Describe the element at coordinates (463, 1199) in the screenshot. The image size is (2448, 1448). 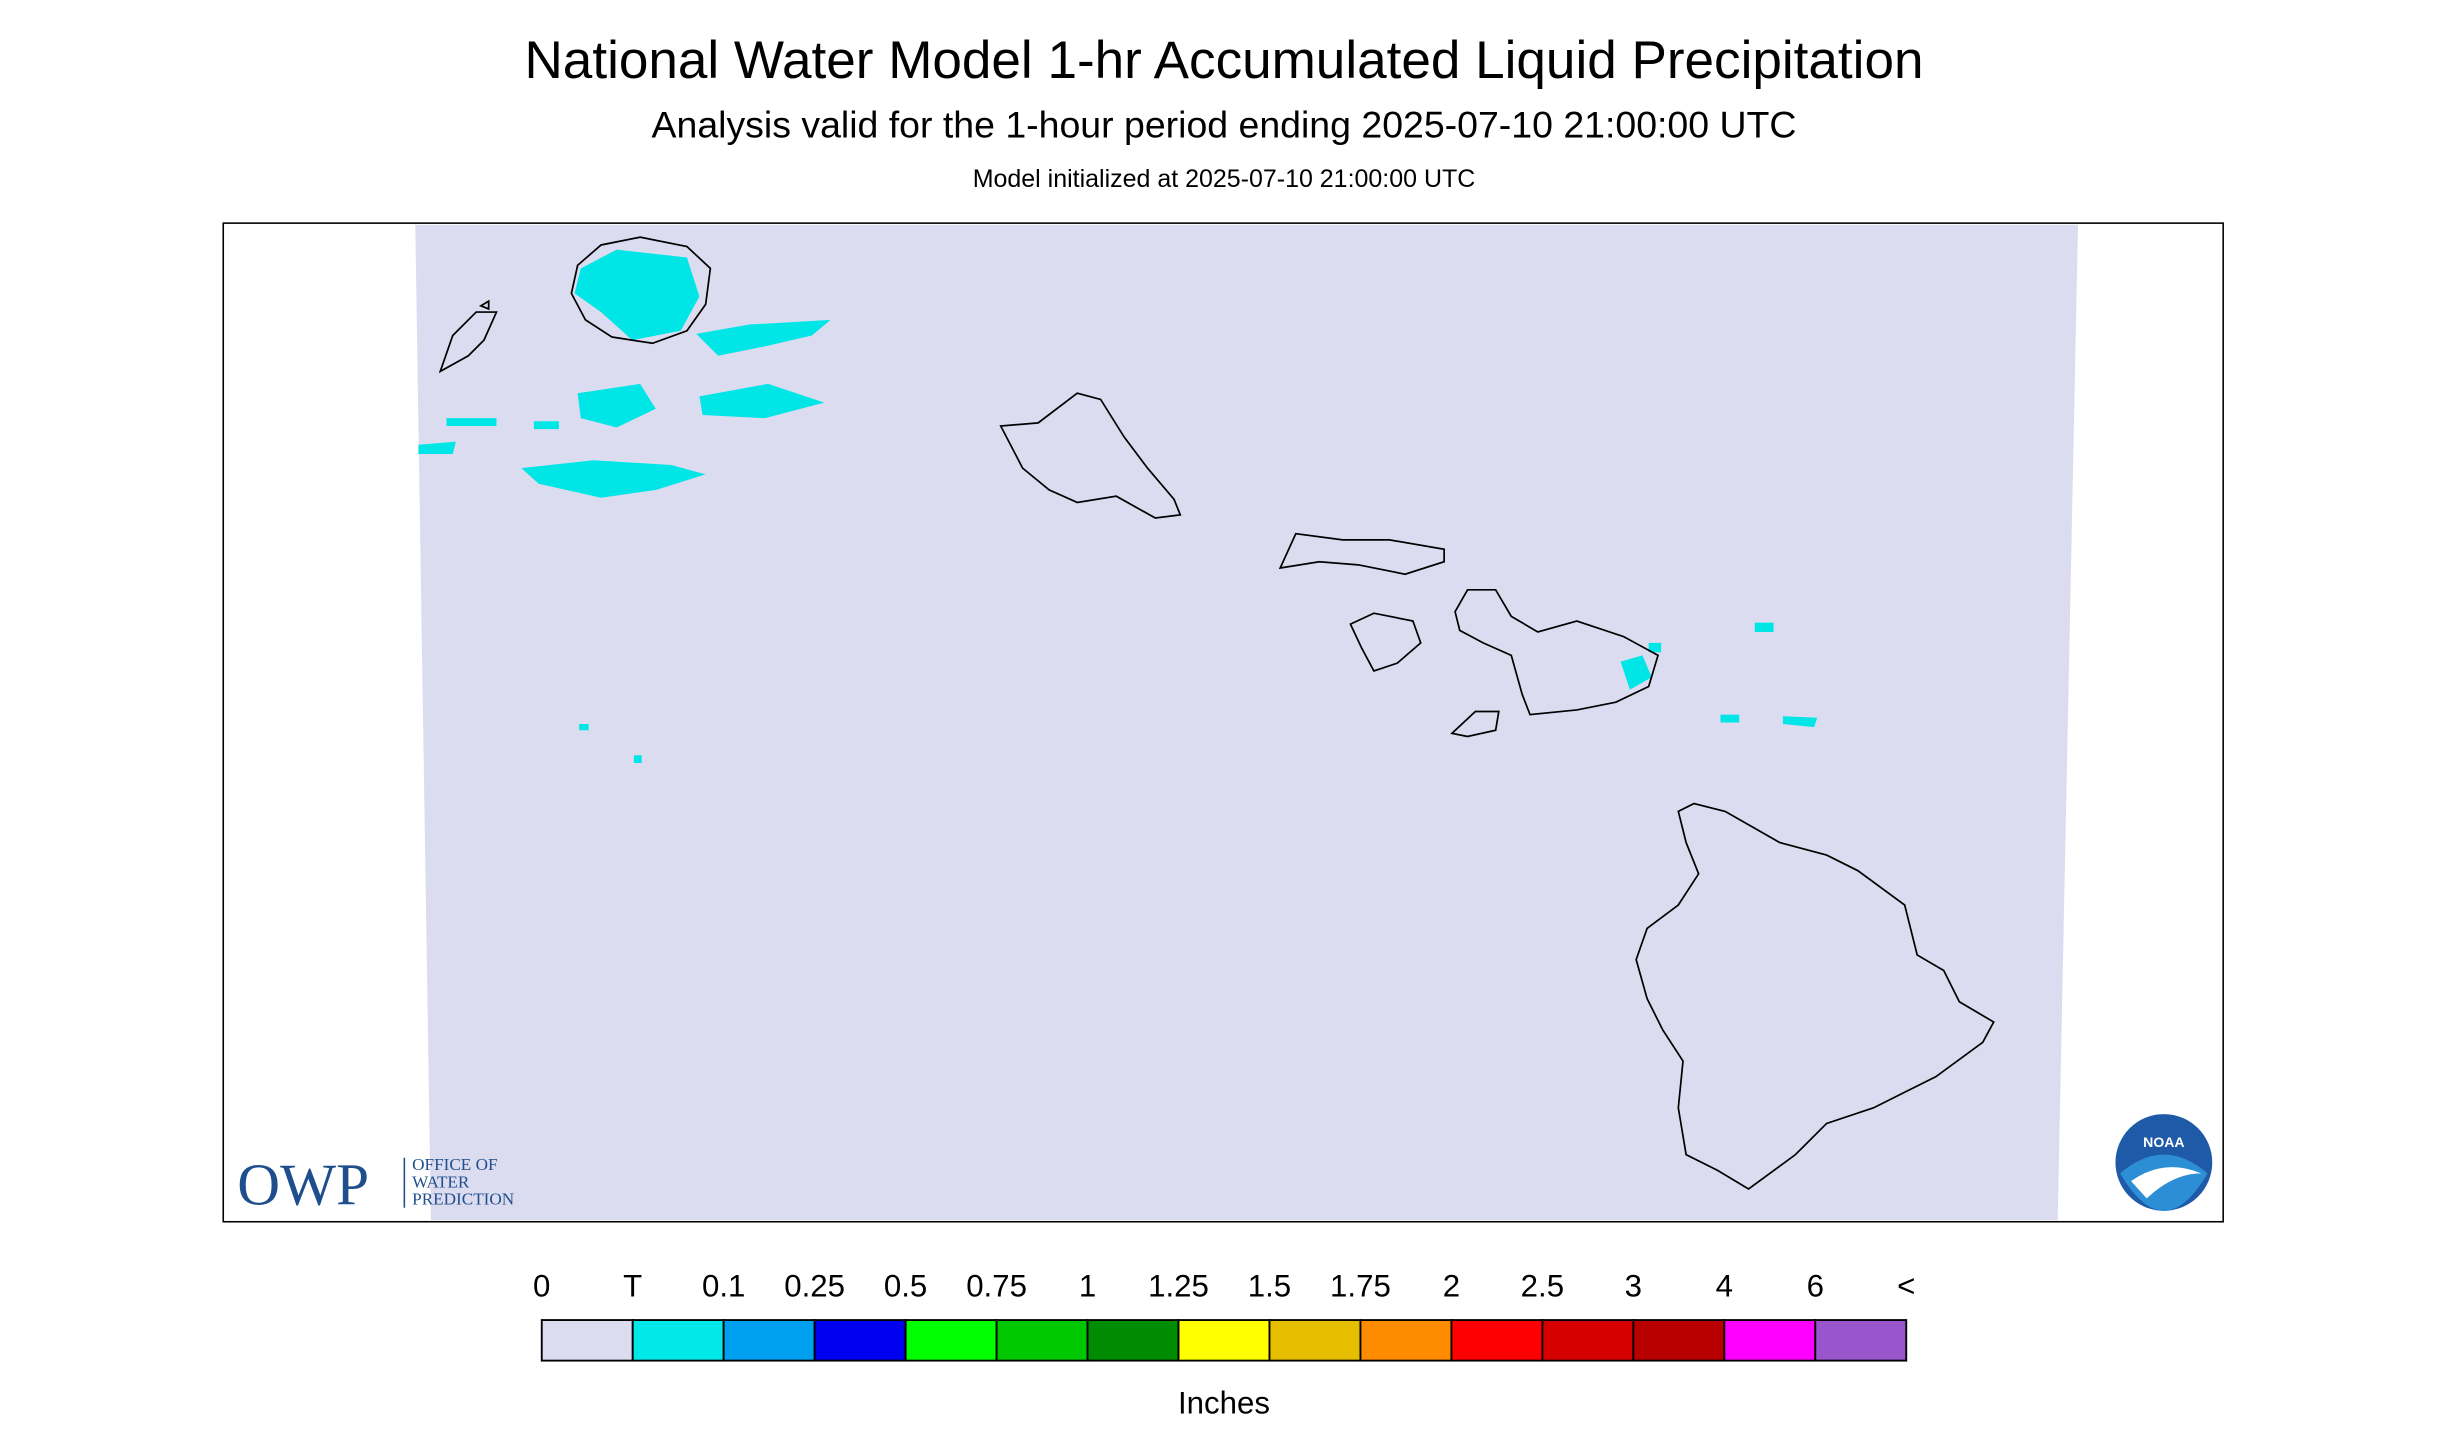
I see `owp-name: PREDICTION` at that location.